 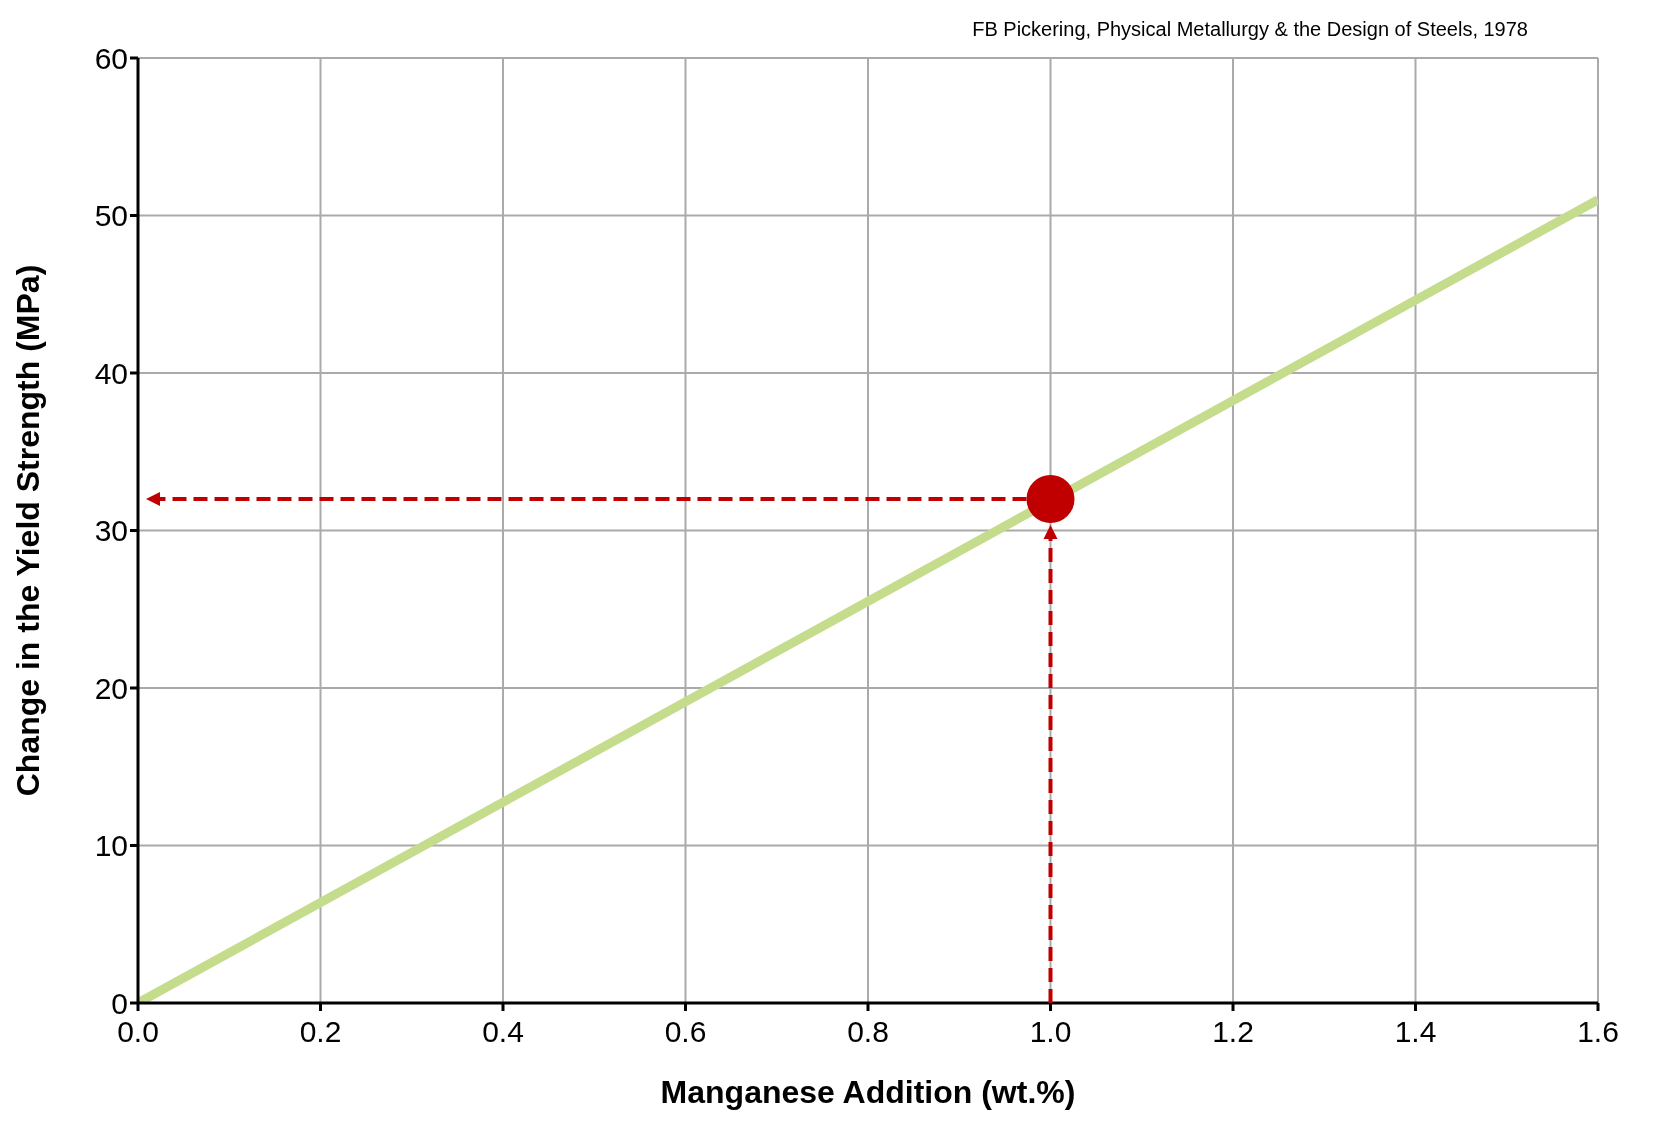 I want to click on y-tick-label: 20, so click(x=111, y=688).